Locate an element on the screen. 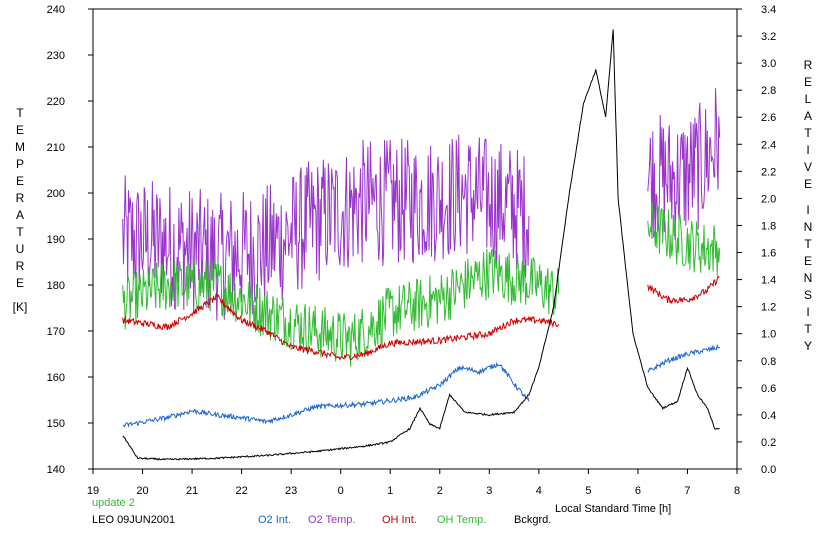 The height and width of the screenshot is (535, 828). y-left-tick-label: 220 is located at coordinates (56, 102).